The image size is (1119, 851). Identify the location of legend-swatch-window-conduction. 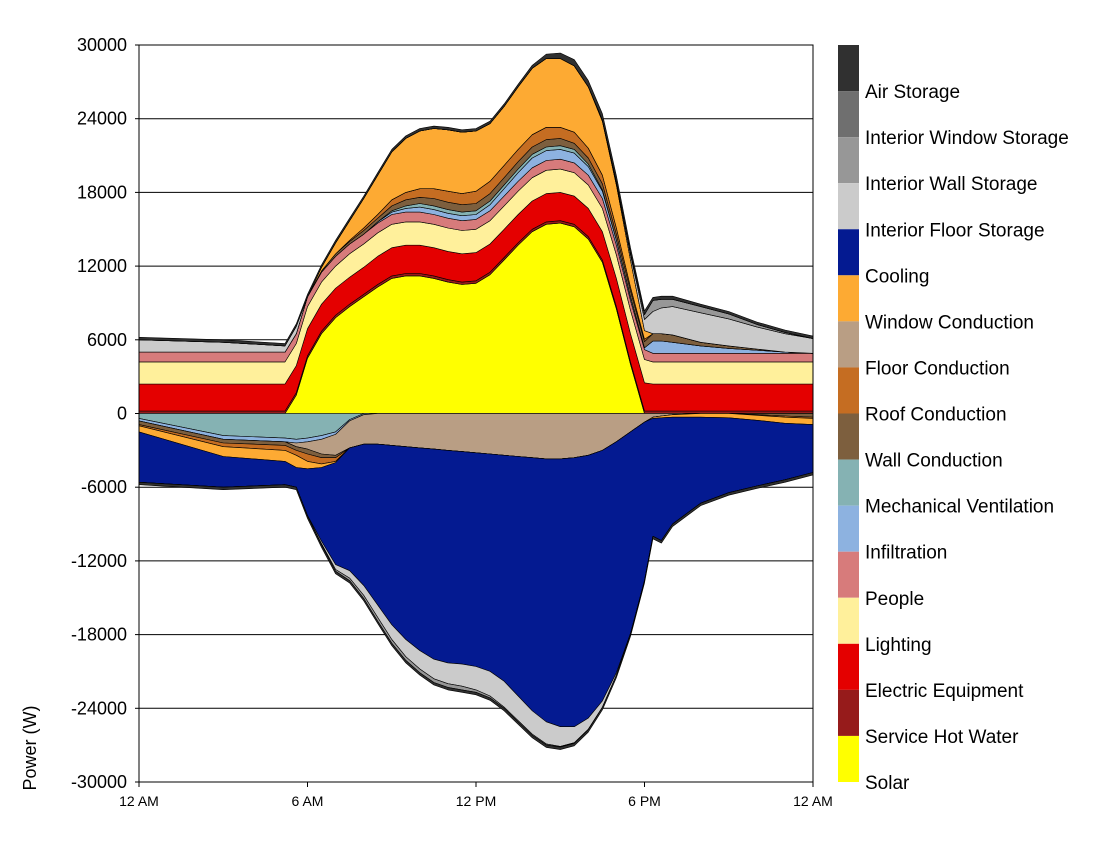
(848, 298).